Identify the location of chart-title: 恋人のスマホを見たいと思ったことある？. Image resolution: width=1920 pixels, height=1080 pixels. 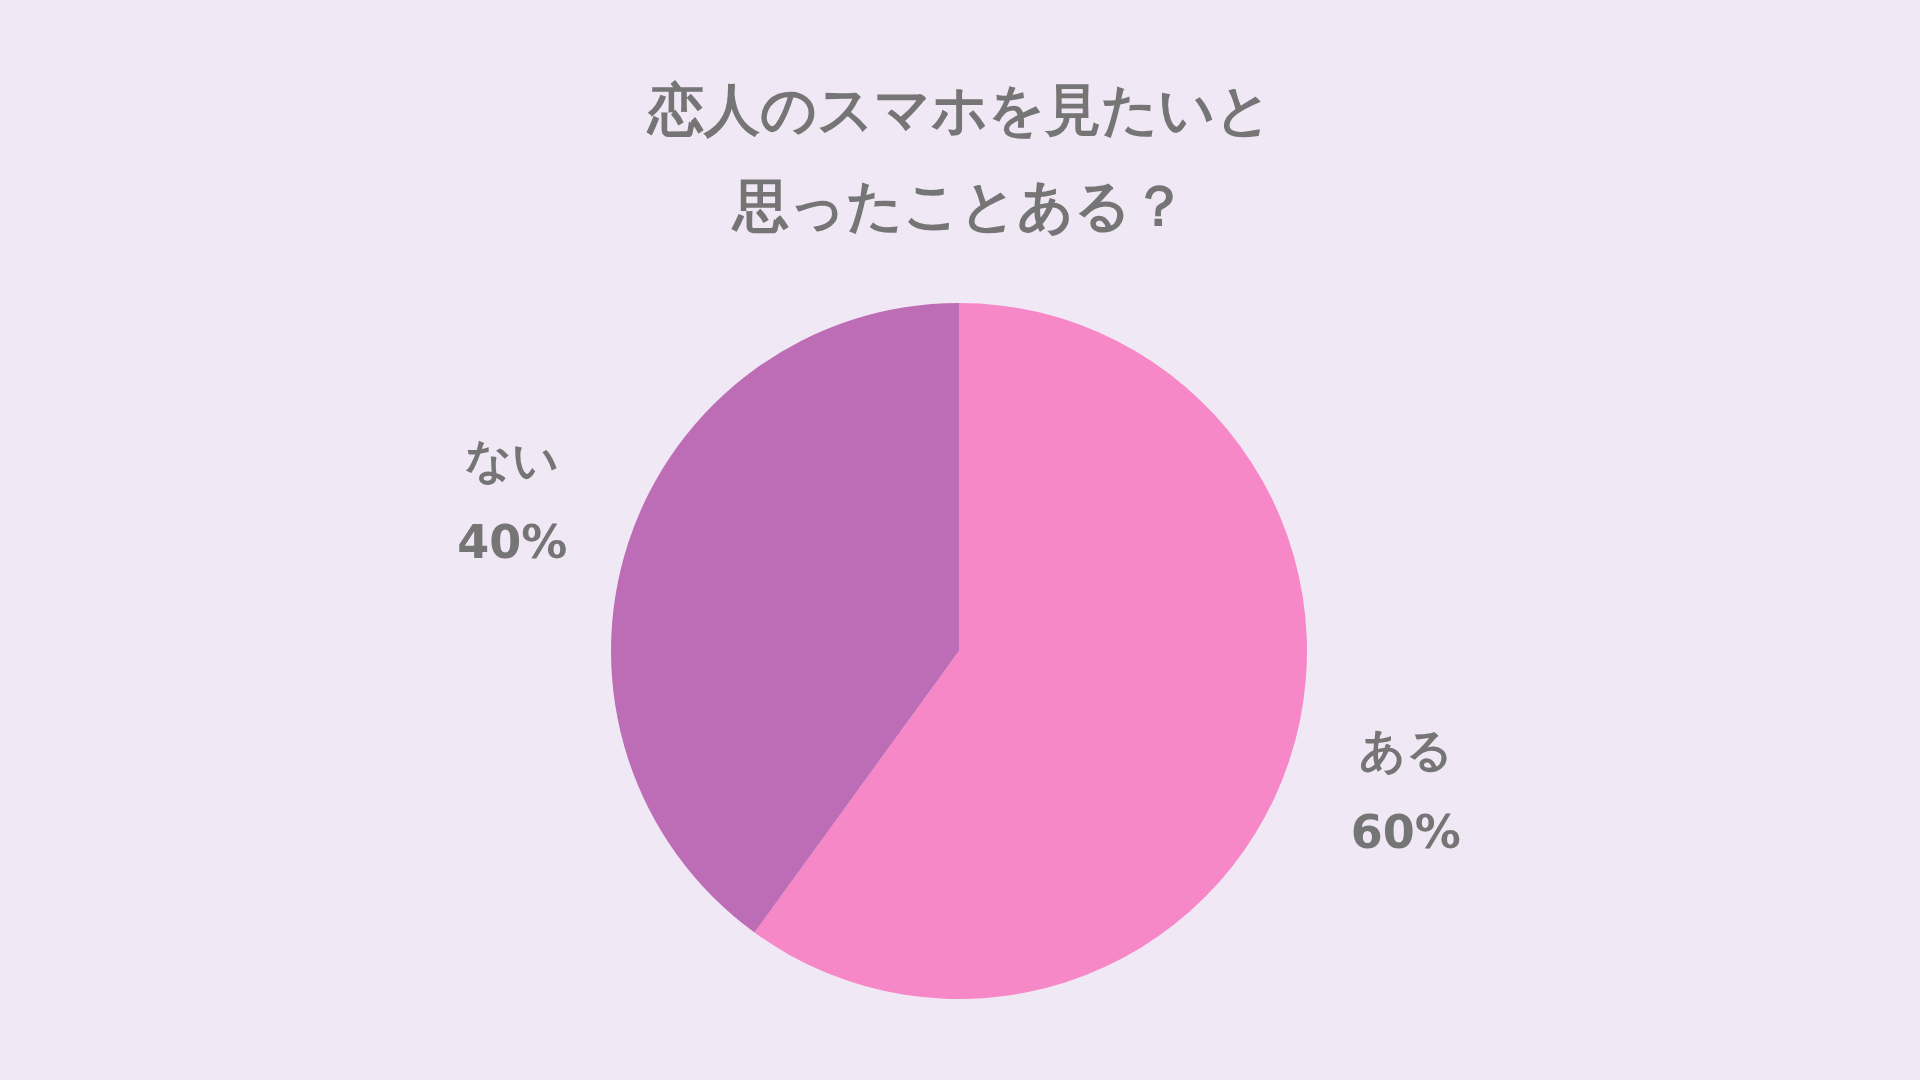
(959, 158).